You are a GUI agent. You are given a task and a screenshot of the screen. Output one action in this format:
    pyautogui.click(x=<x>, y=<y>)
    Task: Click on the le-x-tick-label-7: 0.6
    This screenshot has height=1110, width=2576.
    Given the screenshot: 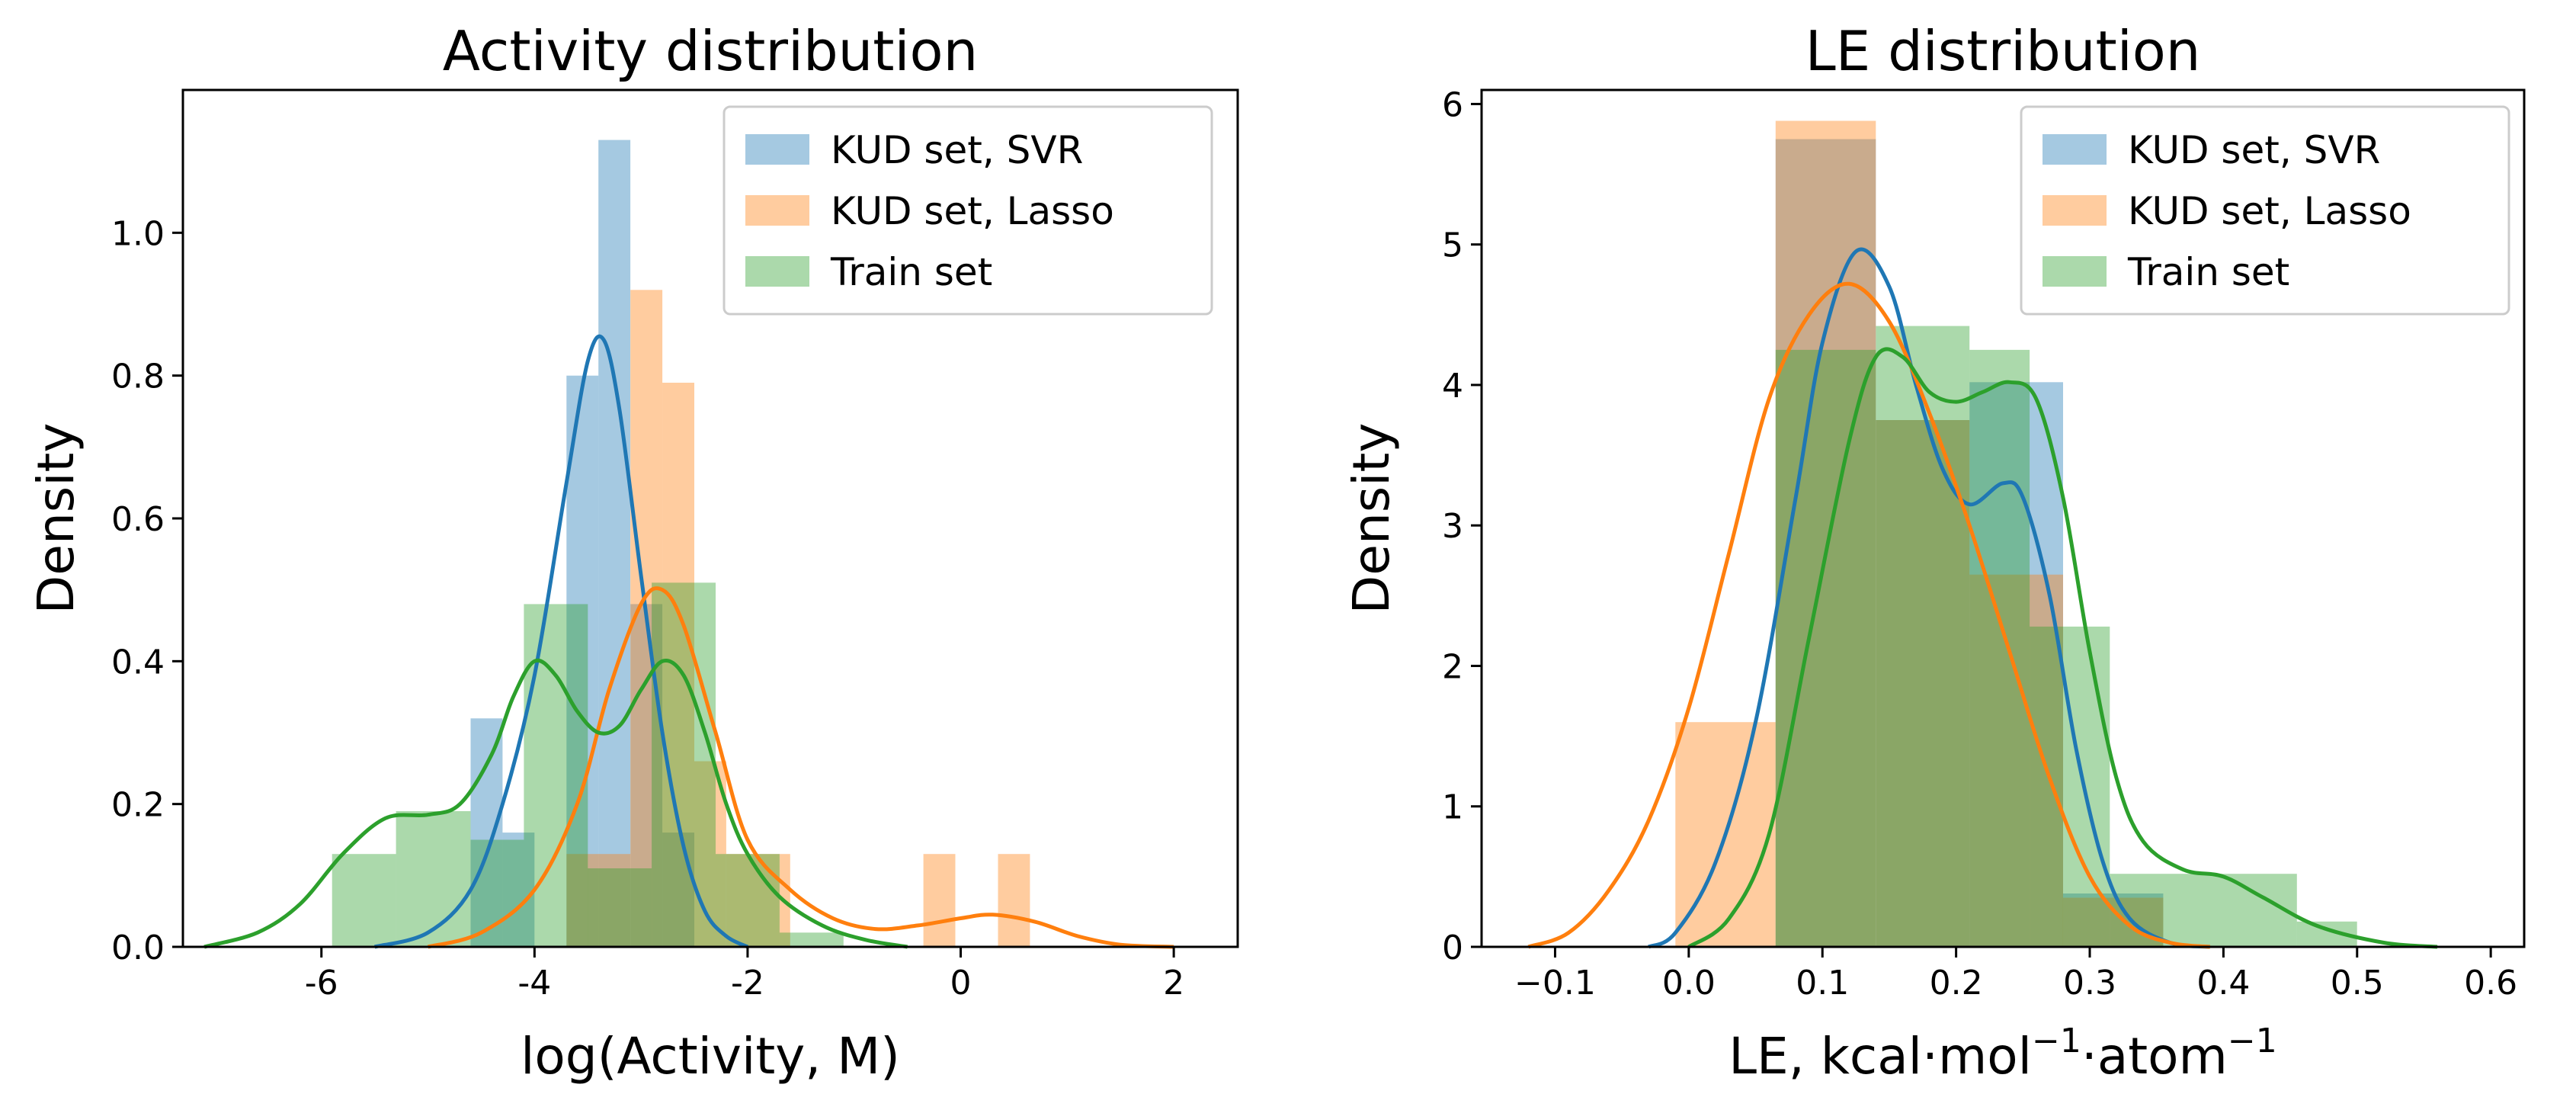 What is the action you would take?
    pyautogui.click(x=2490, y=983)
    